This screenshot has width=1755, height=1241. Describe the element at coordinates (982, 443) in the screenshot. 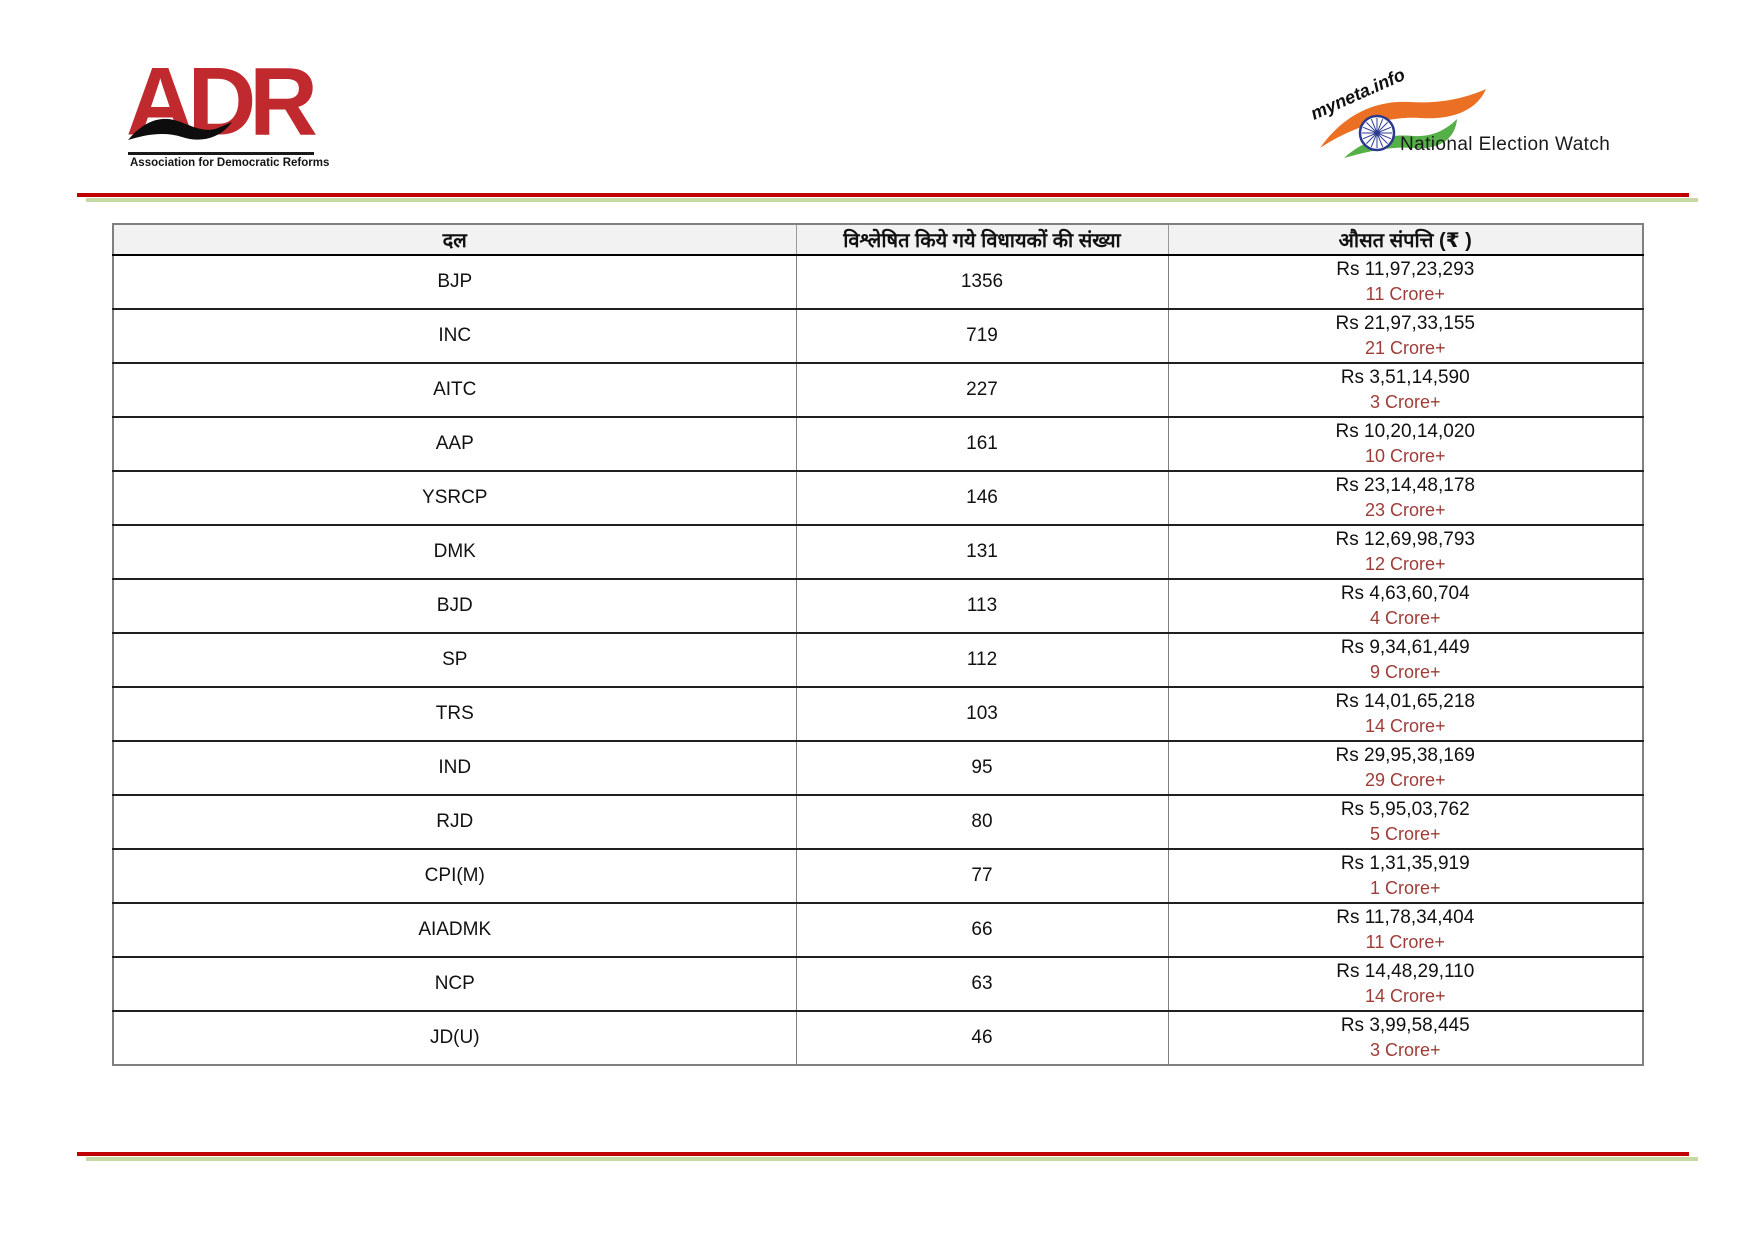

I see `mla-count-cell: 161` at that location.